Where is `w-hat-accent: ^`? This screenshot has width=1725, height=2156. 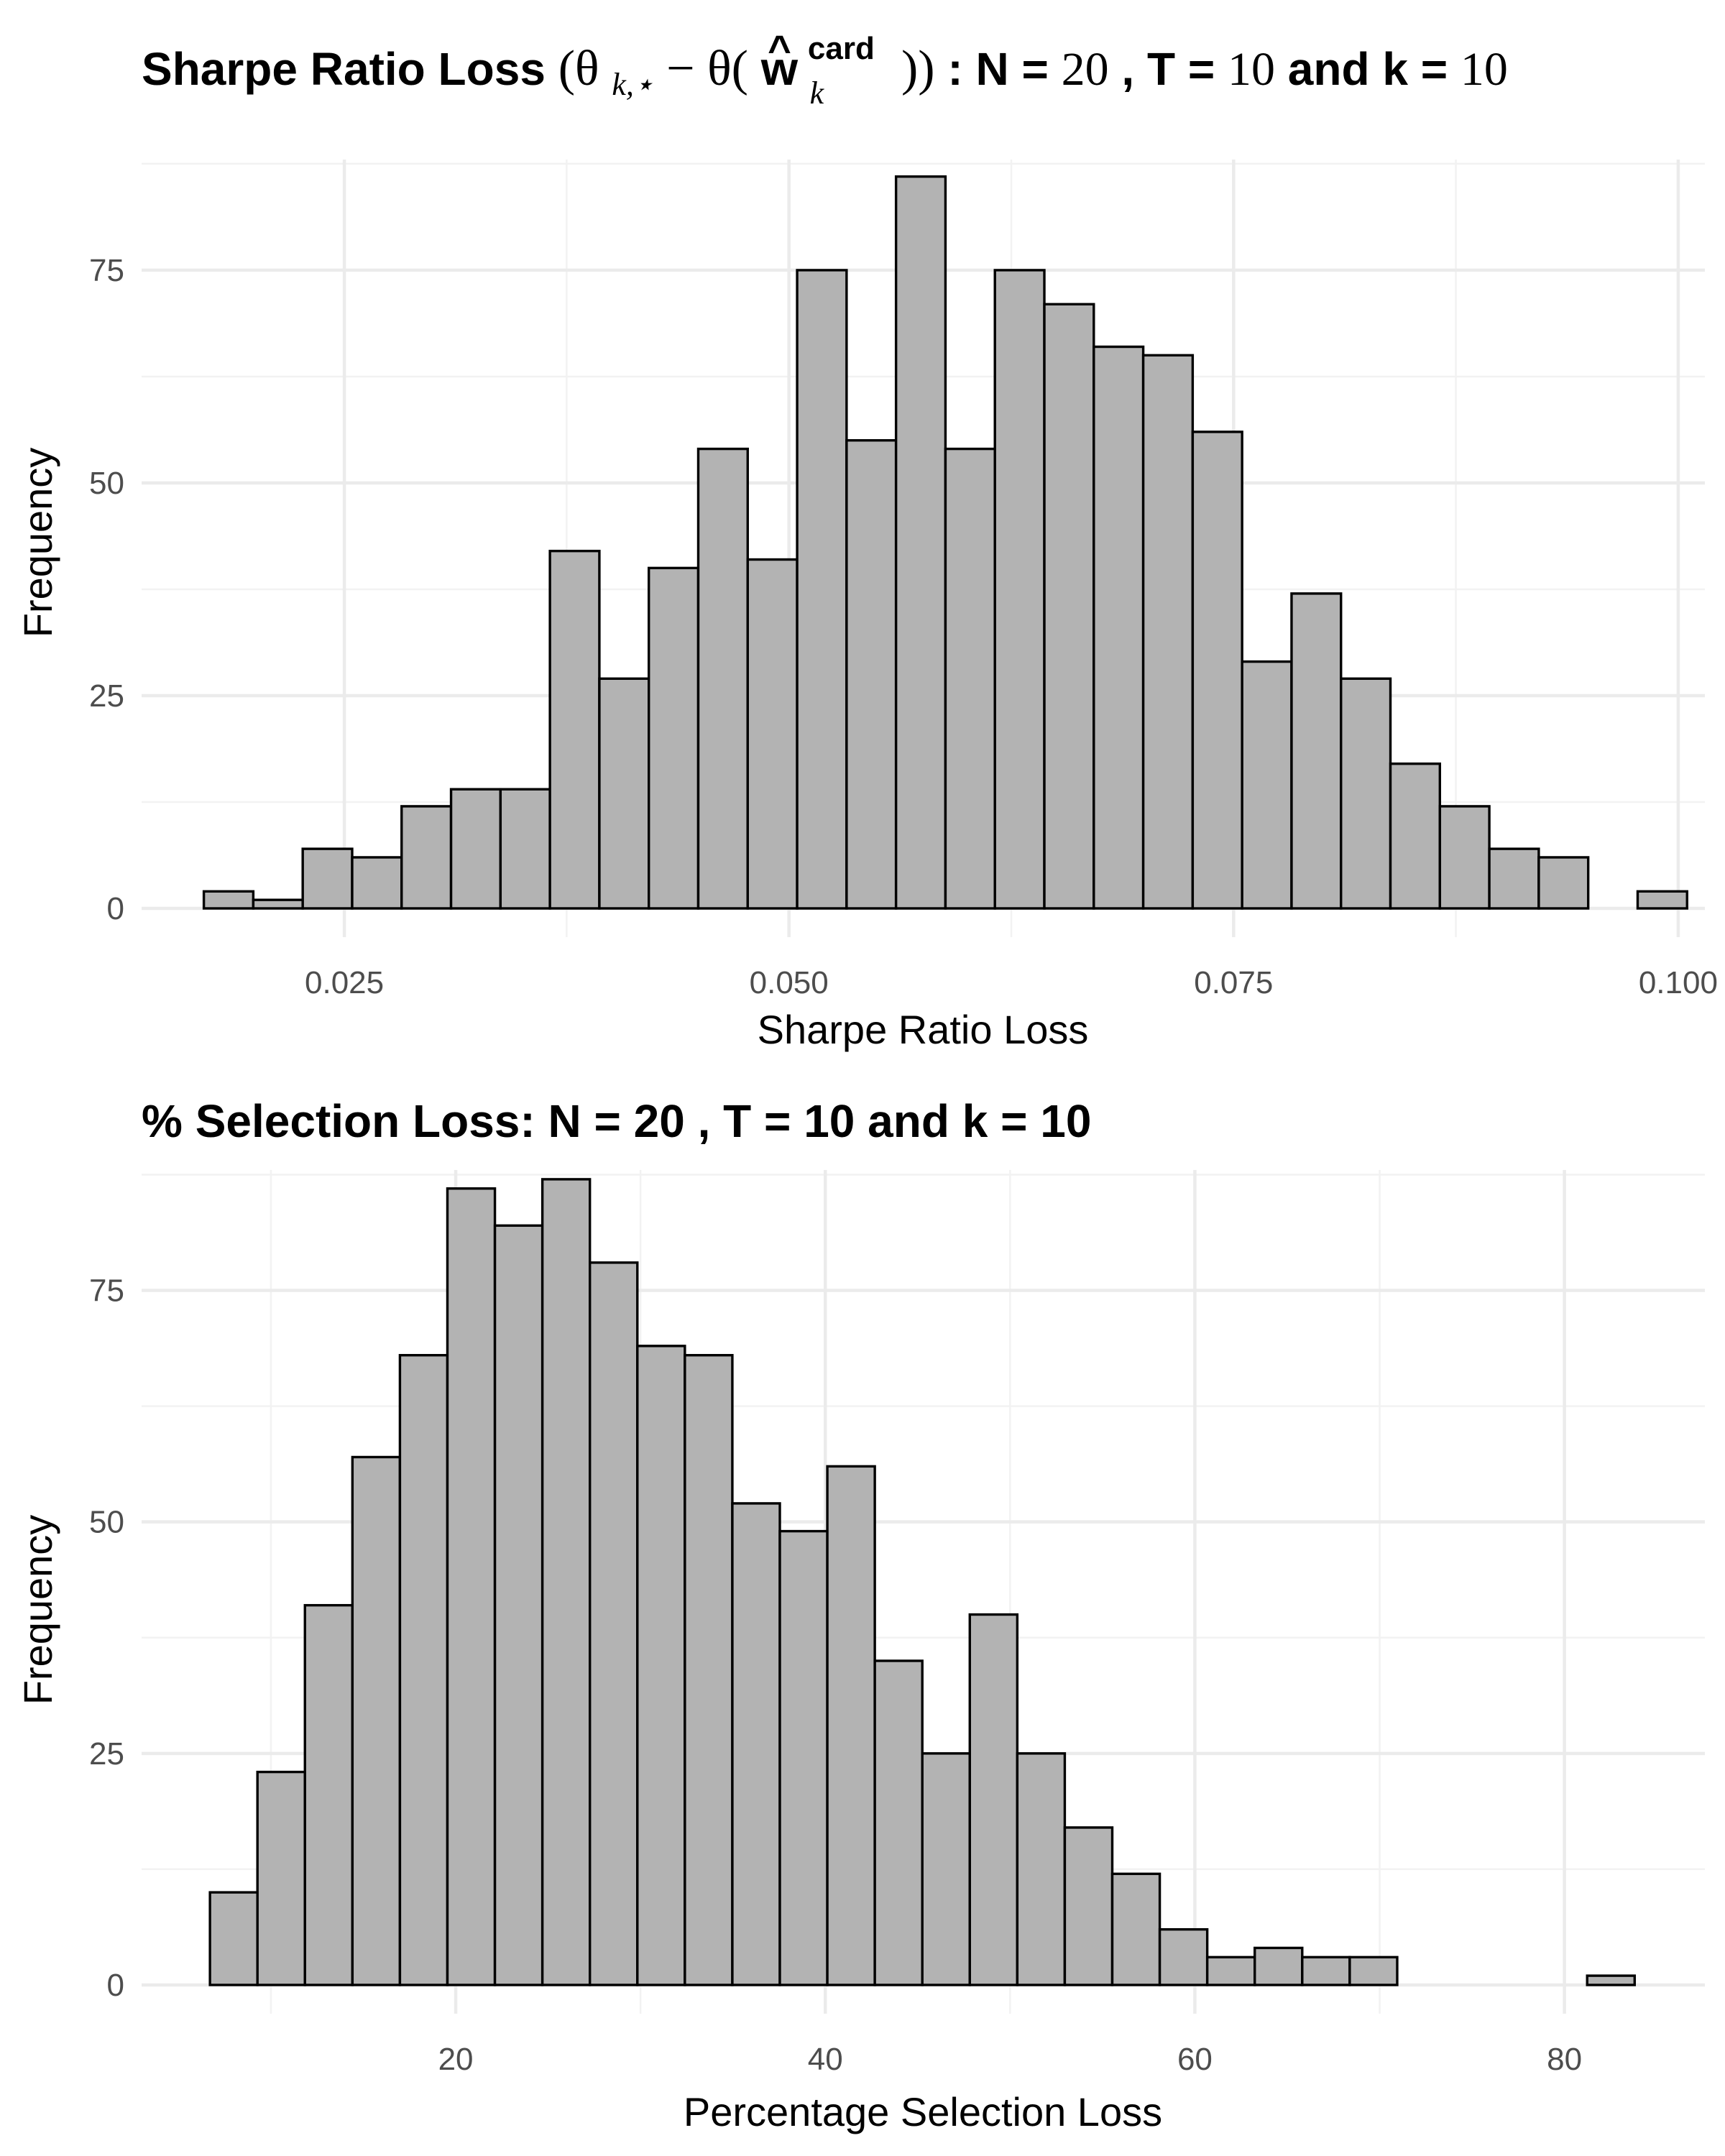 w-hat-accent: ^ is located at coordinates (779, 49).